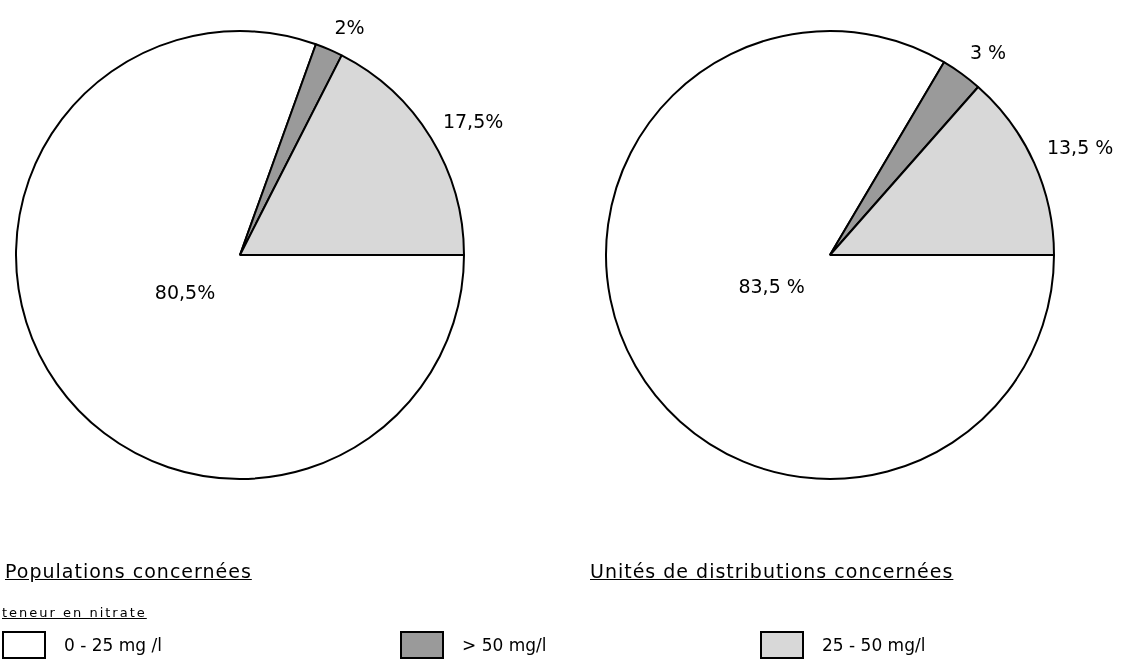 This screenshot has height=664, width=1143. What do you see at coordinates (771, 286) in the screenshot?
I see `data-label: 83,5 %` at bounding box center [771, 286].